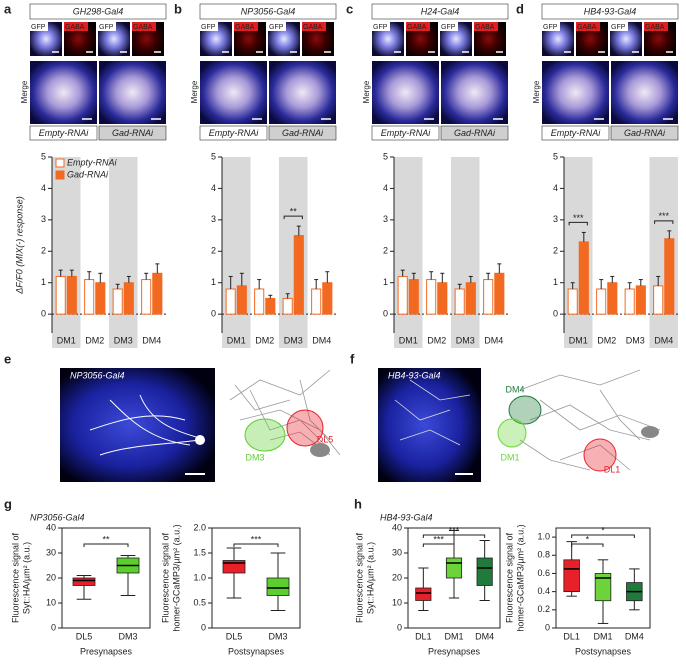  What do you see at coordinates (385, 251) in the screenshot?
I see `y-tick-label: 2` at bounding box center [385, 251].